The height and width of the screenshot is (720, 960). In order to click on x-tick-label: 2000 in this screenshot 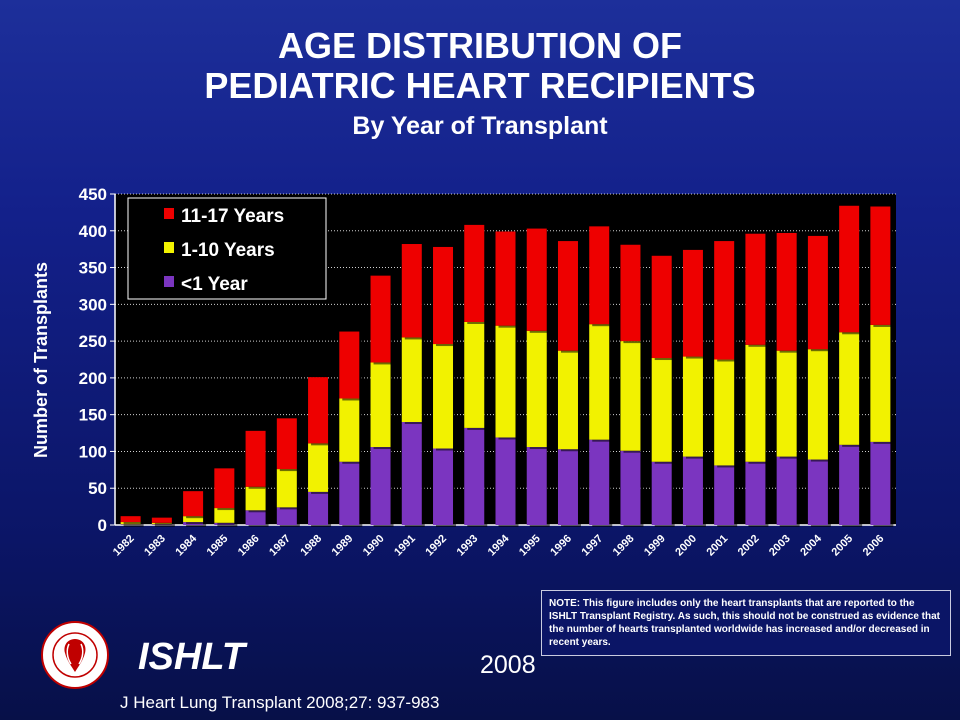, I will do `click(686, 546)`.